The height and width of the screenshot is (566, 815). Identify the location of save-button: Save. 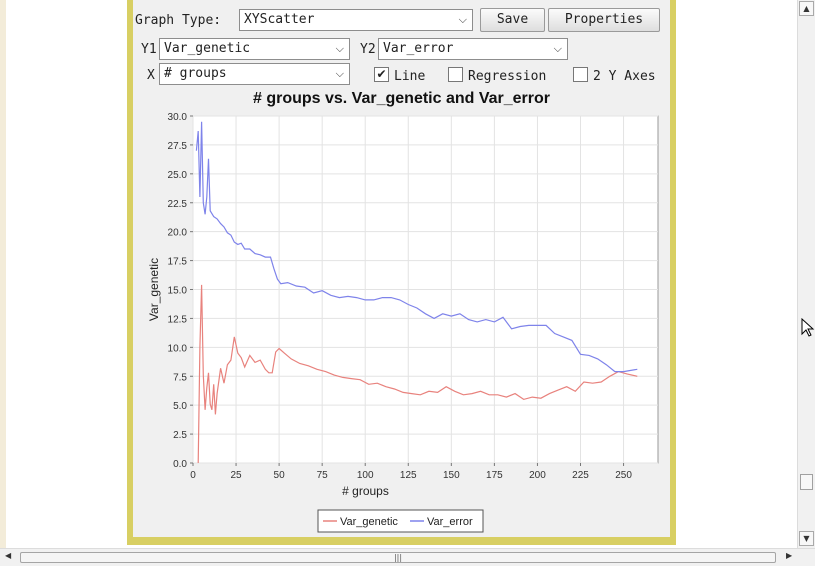
(512, 20).